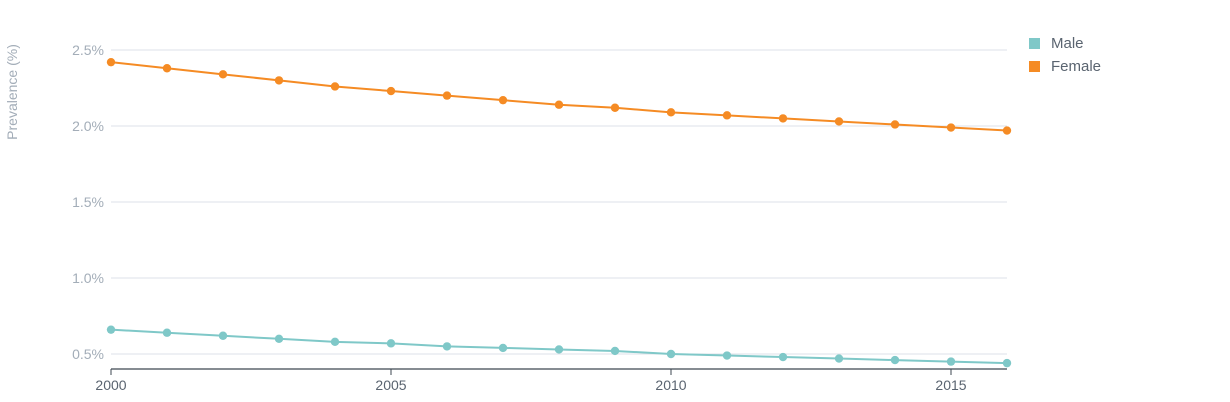  Describe the element at coordinates (88, 126) in the screenshot. I see `y-tick-label: 2.0%` at that location.